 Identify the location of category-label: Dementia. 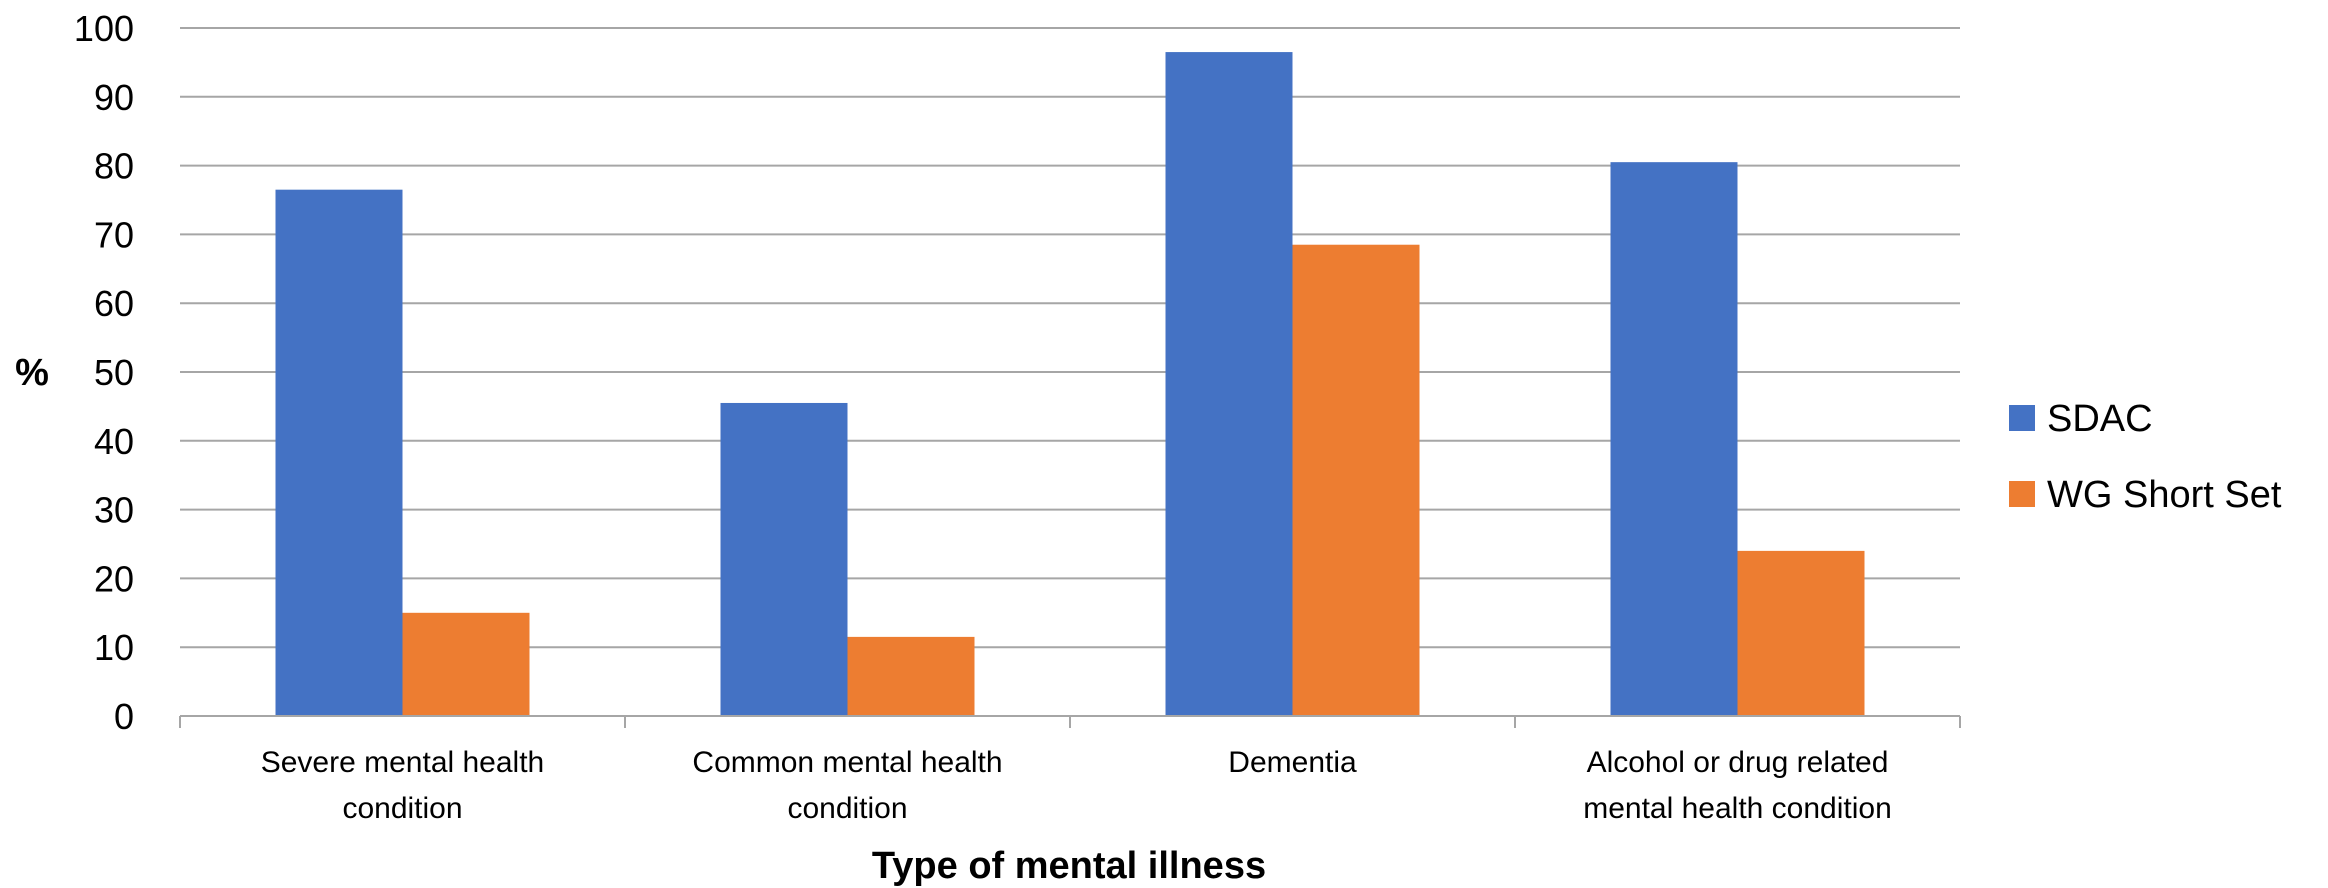
(1292, 762).